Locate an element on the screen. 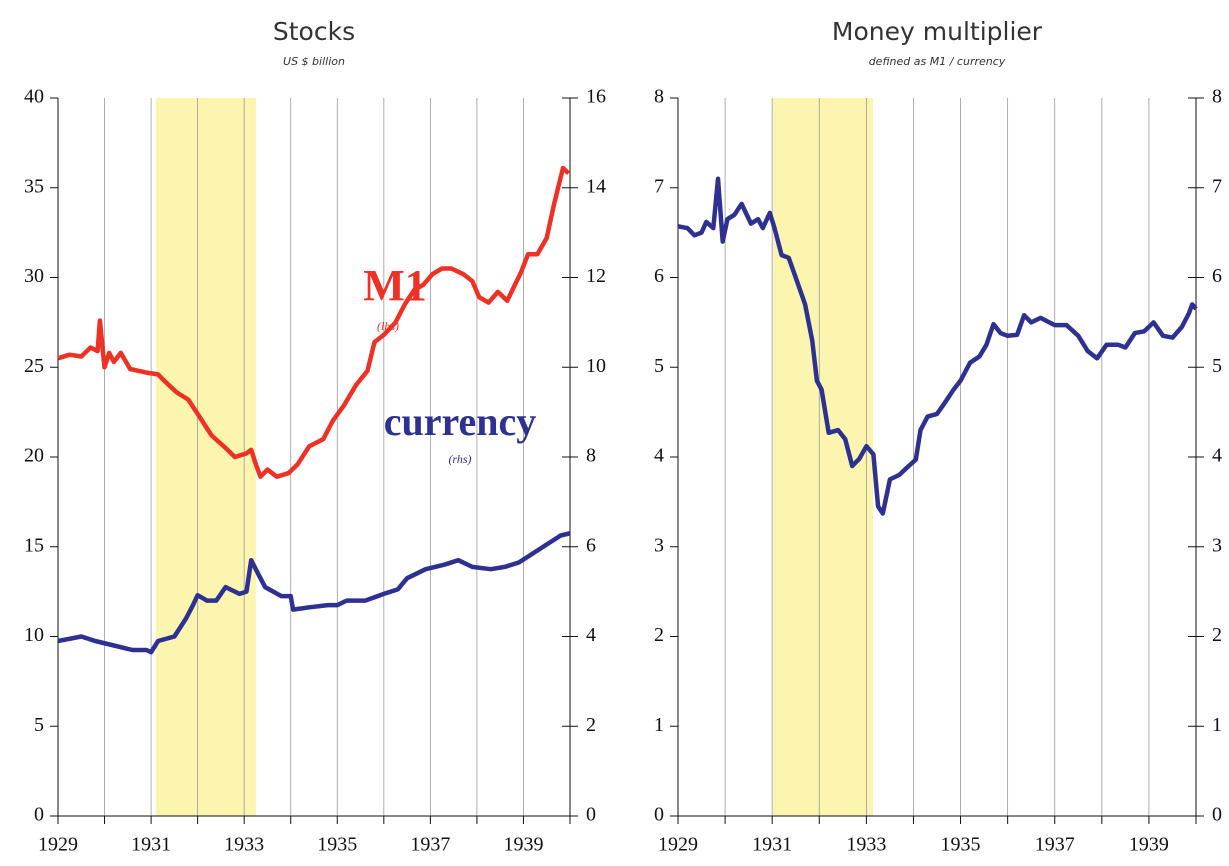 The image size is (1229, 866). y-tick-label: 25 is located at coordinates (34, 366).